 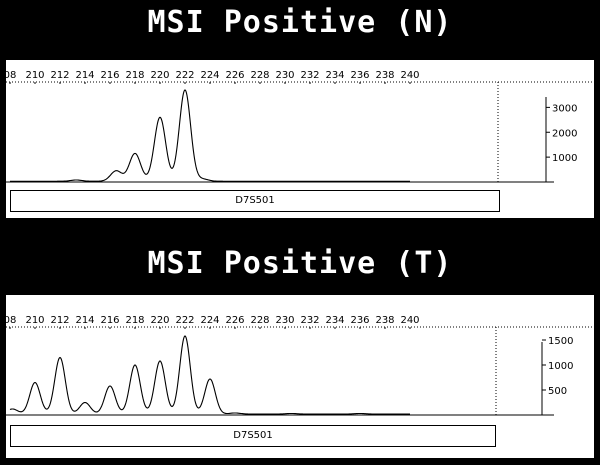 I want to click on panel-title-t: MSI Positive (T), so click(x=300, y=264).